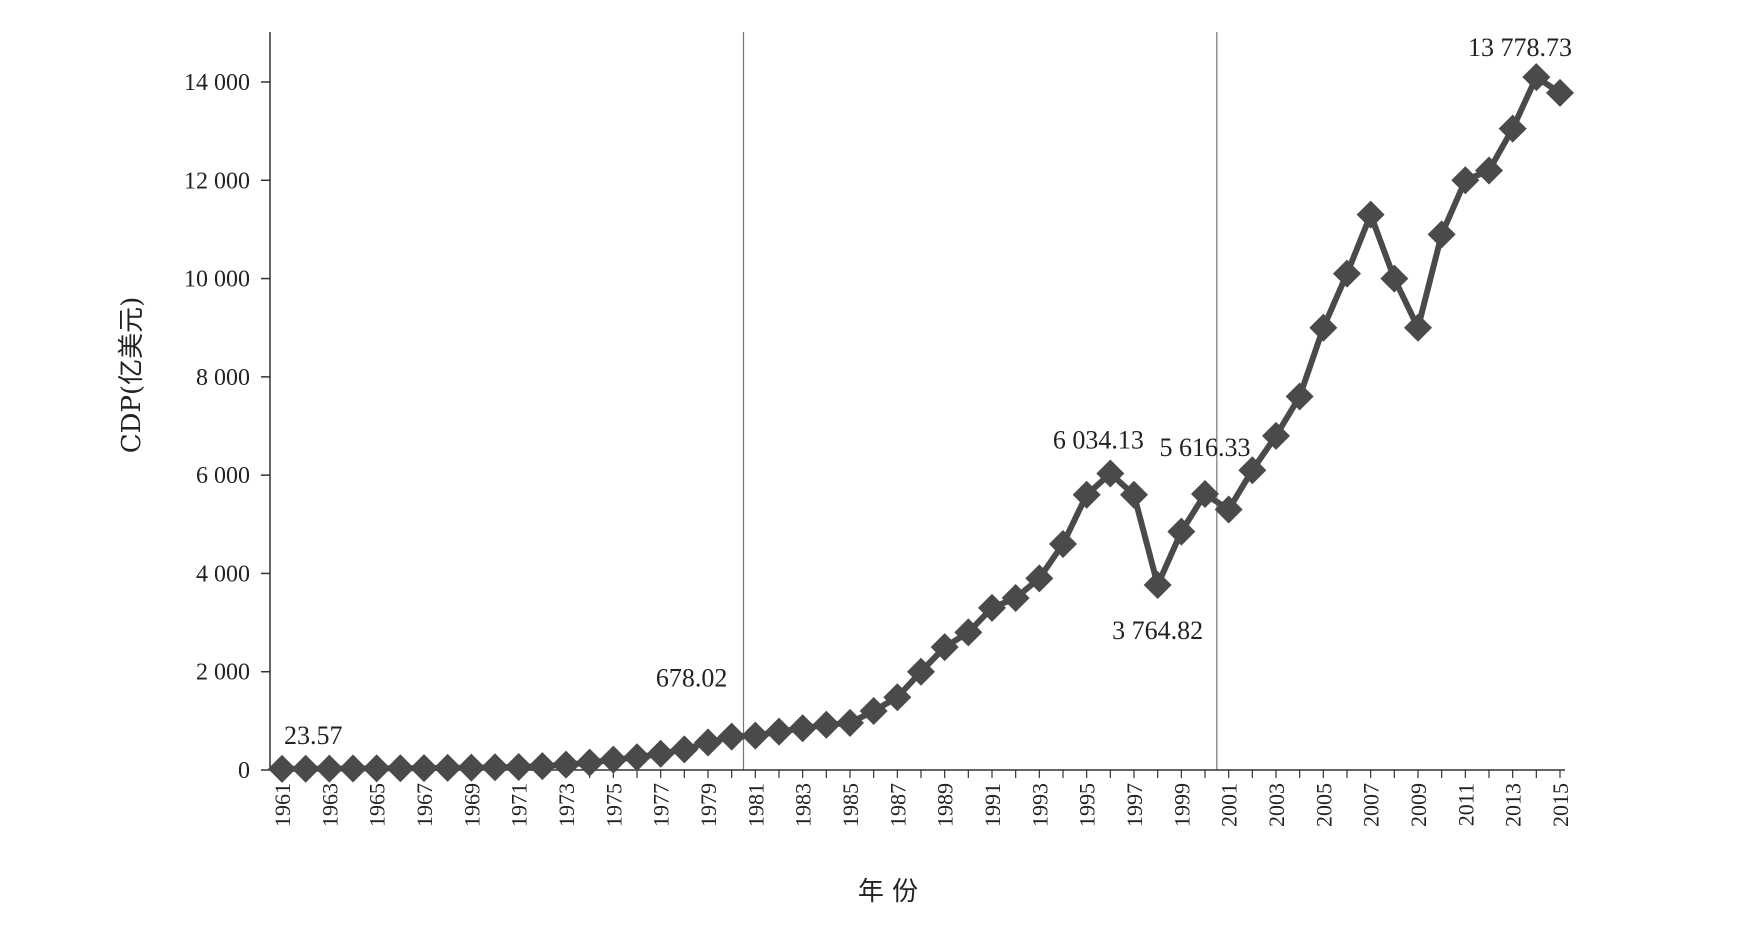 Image resolution: width=1754 pixels, height=942 pixels. What do you see at coordinates (566, 805) in the screenshot?
I see `x-tick-label: 1973` at bounding box center [566, 805].